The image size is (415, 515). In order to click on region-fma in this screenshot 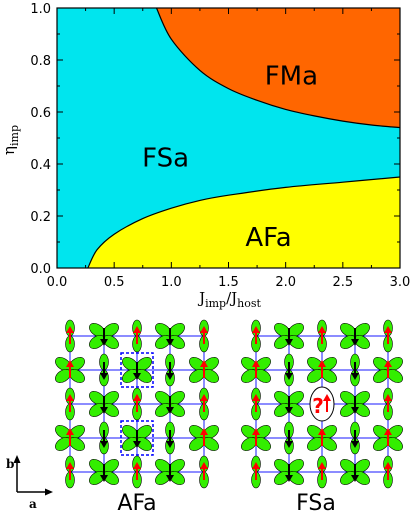, I will do `click(278, 68)`.